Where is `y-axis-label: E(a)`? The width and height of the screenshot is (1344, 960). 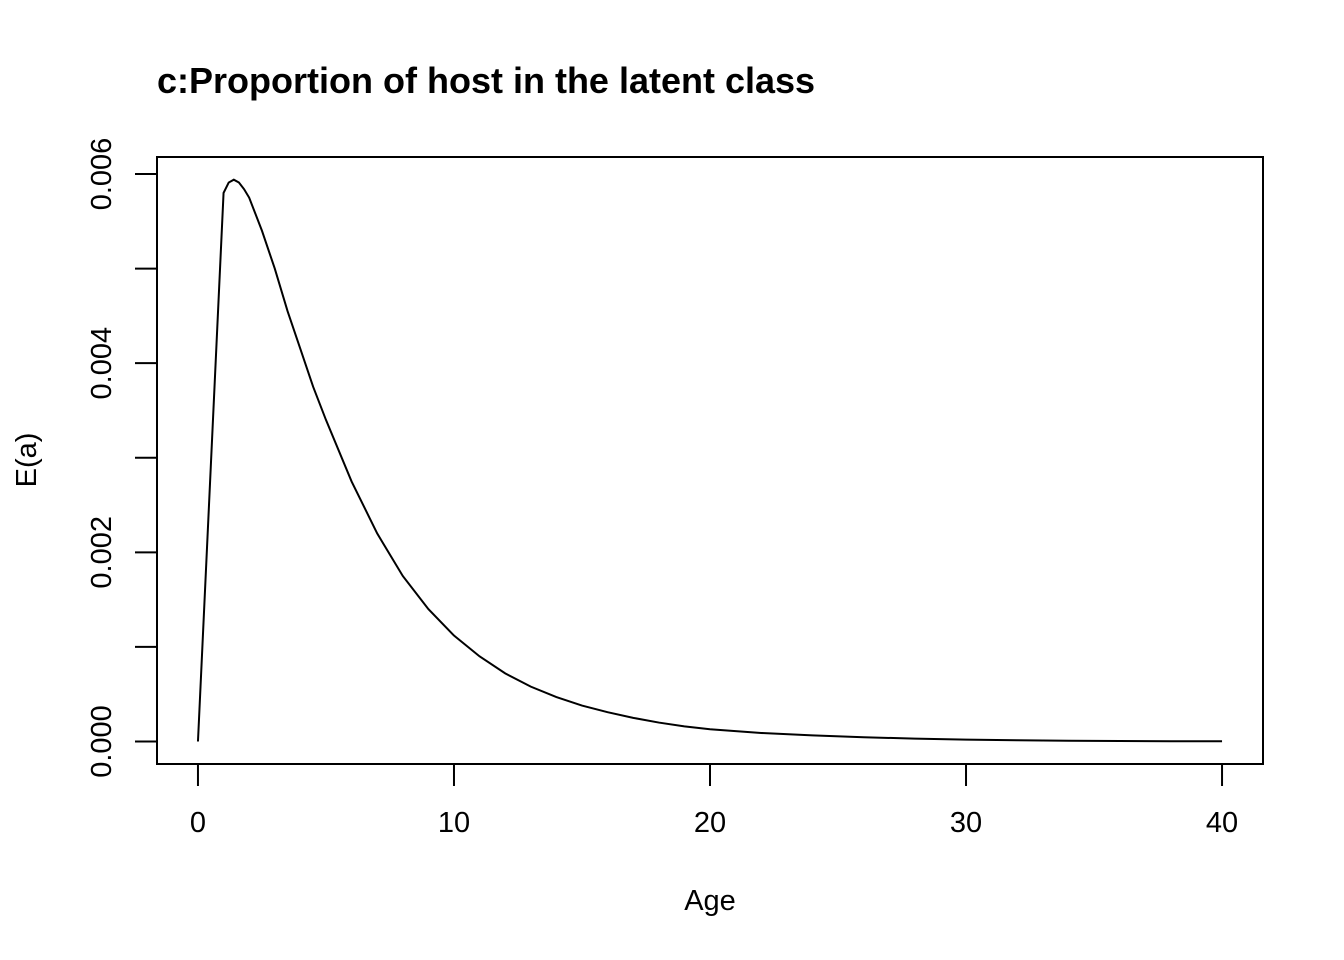 y-axis-label: E(a) is located at coordinates (27, 460).